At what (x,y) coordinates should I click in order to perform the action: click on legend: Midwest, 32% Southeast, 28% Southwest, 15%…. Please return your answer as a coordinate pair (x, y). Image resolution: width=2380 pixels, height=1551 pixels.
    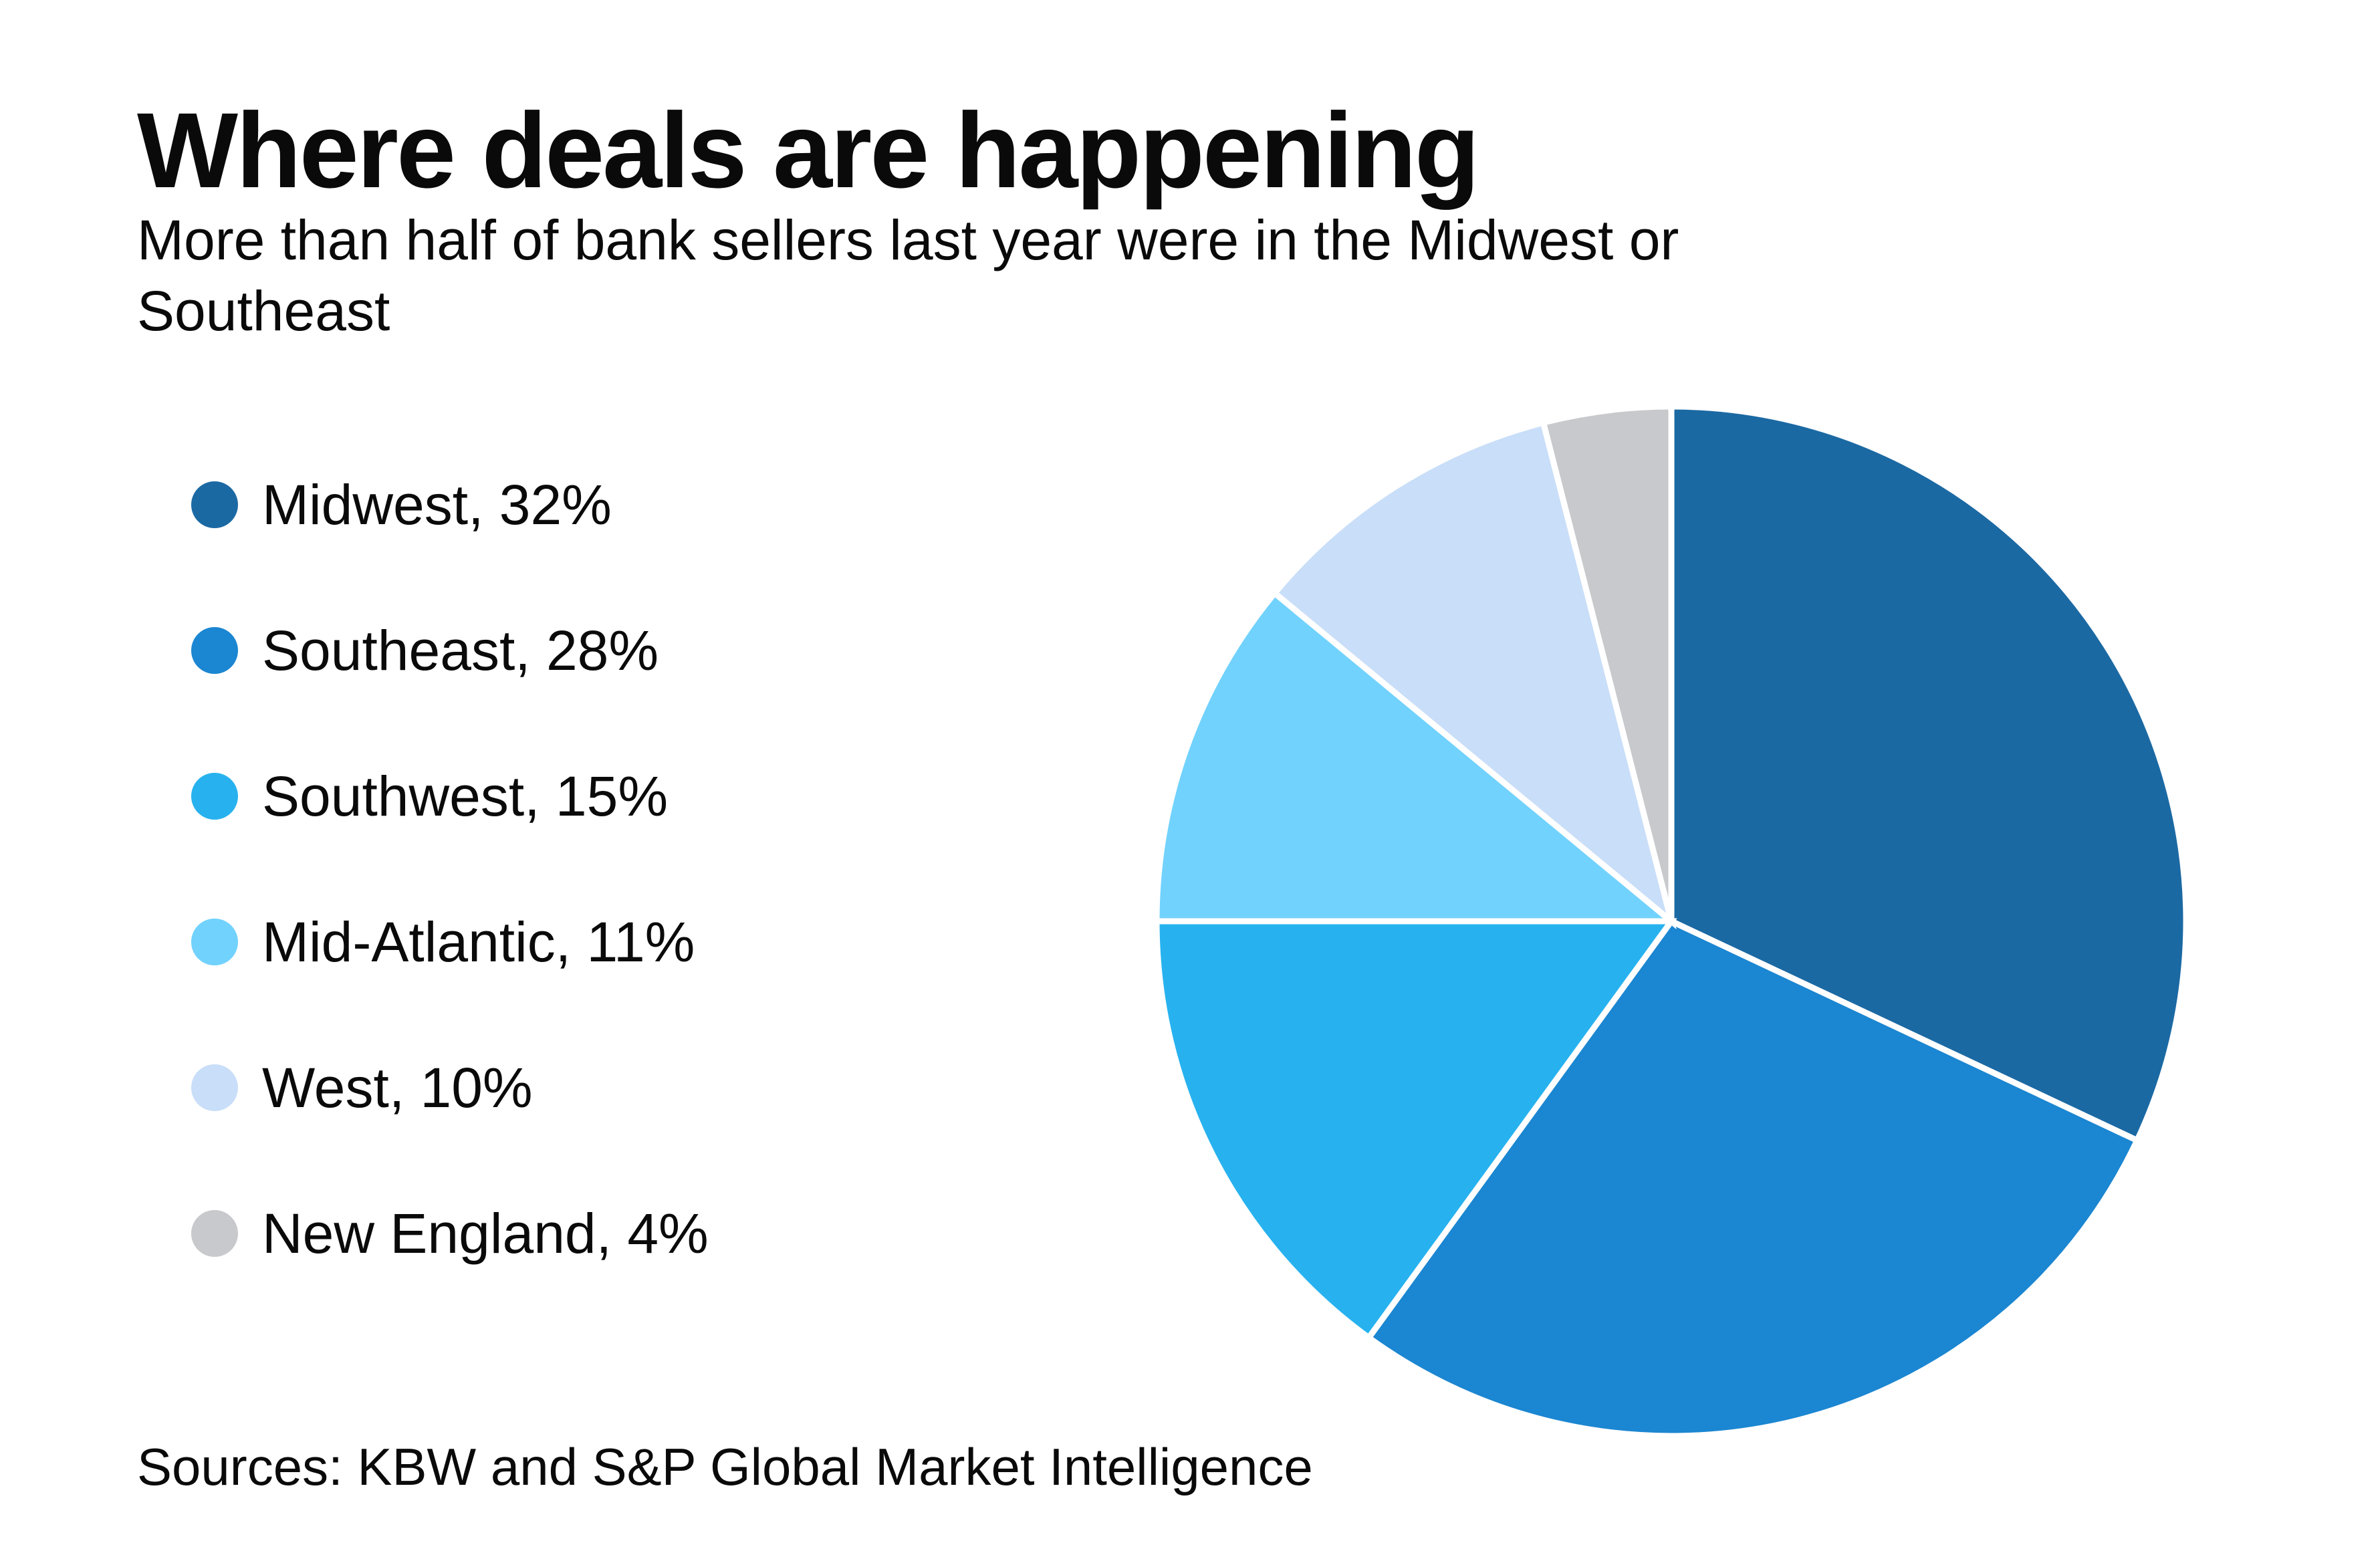
    Looking at the image, I should click on (450, 869).